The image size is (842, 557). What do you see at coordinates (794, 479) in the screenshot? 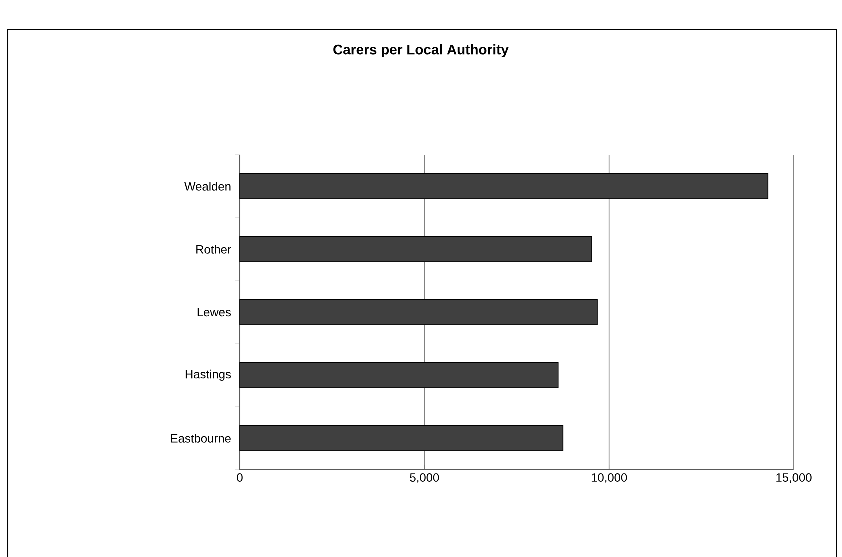
I see `x-tick-label: 15,000` at bounding box center [794, 479].